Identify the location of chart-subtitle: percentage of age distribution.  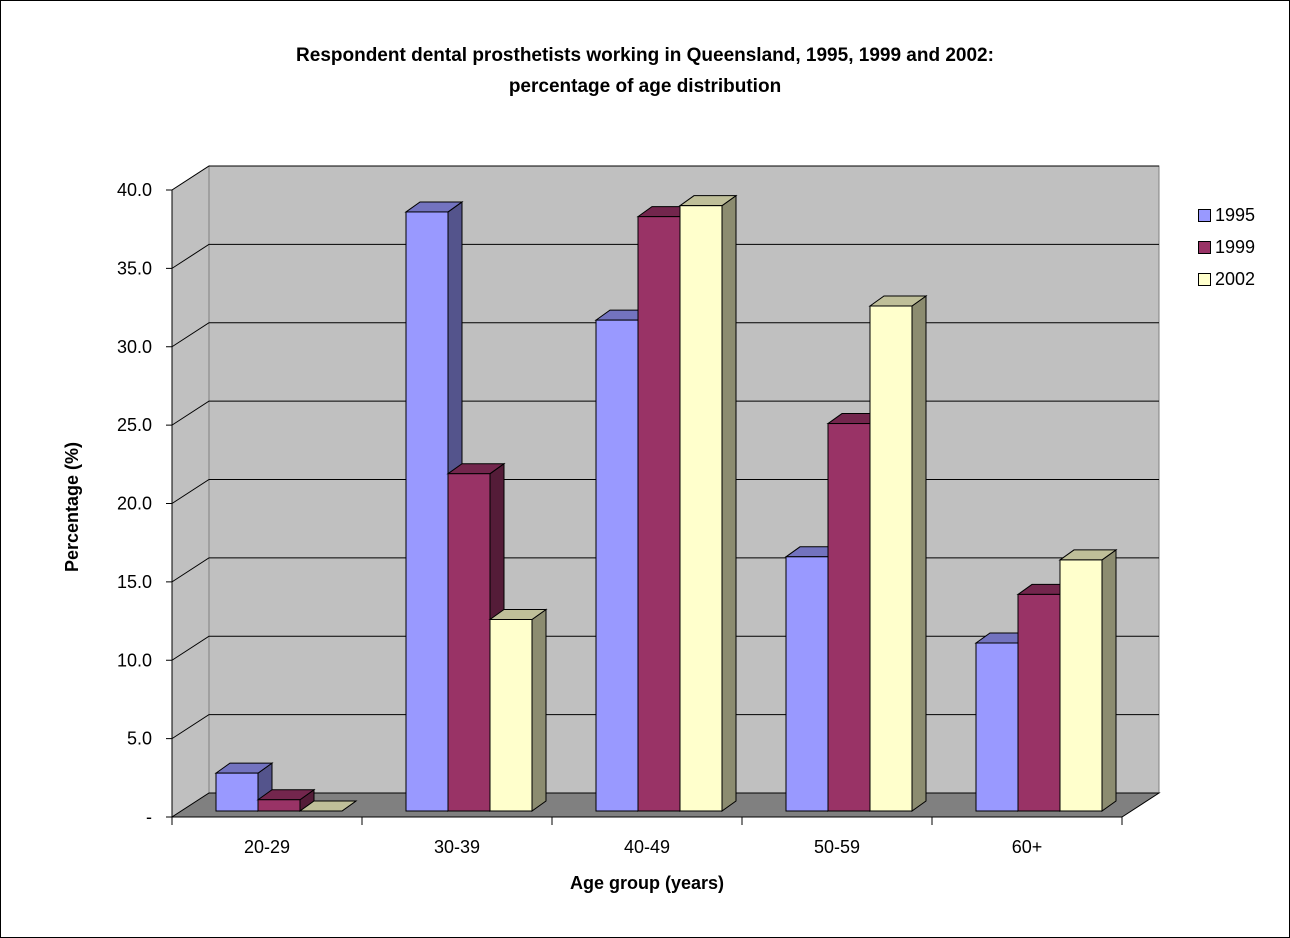
(645, 86).